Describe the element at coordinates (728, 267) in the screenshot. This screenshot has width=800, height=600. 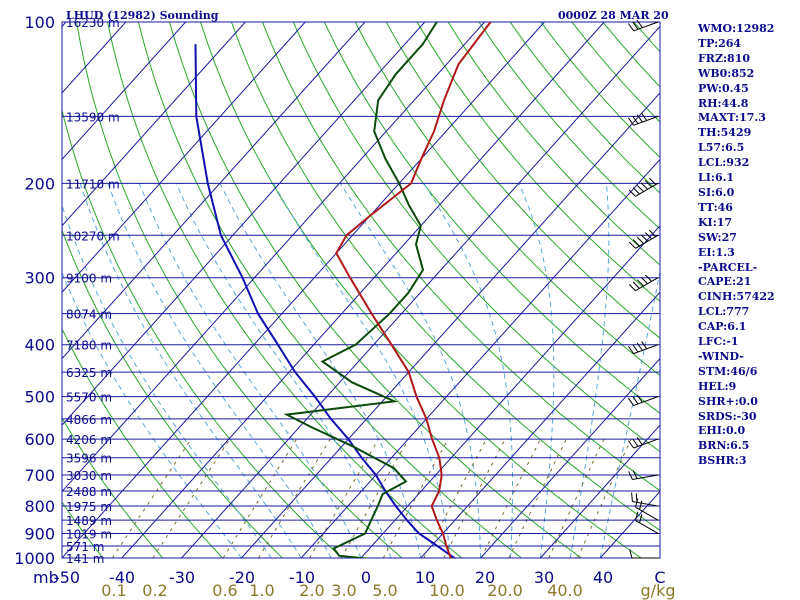
I see `index-item: -PARCEL-` at that location.